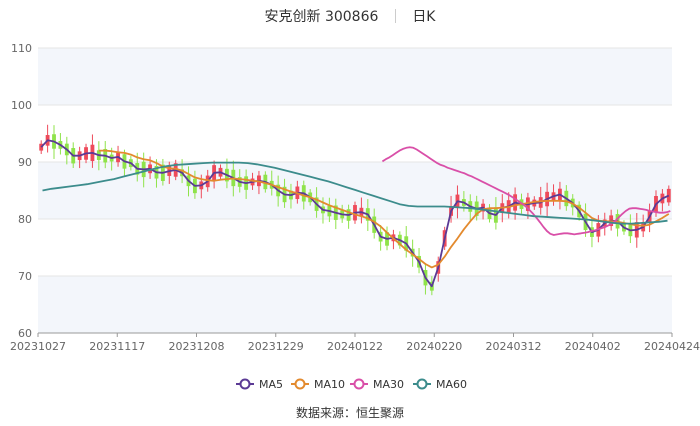 This screenshot has height=426, width=700. I want to click on legend-item-ma5: MA5, so click(259, 384).